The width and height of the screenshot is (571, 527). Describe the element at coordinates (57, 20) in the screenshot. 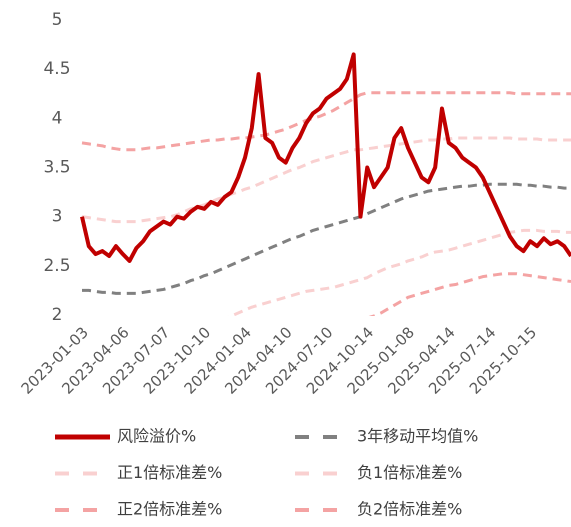

I see `y-tick-label: 5` at that location.